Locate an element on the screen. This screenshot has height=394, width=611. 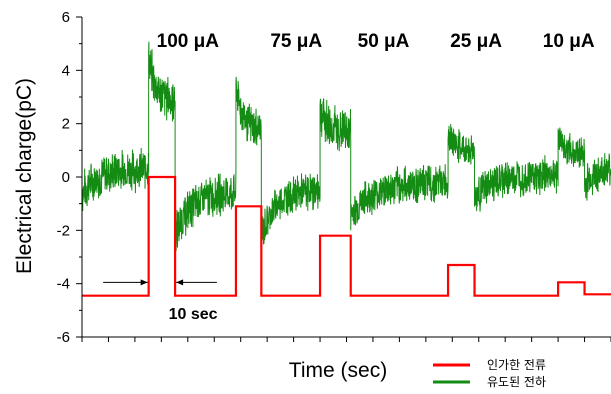
y-tick-label: -6 is located at coordinates (63, 337).